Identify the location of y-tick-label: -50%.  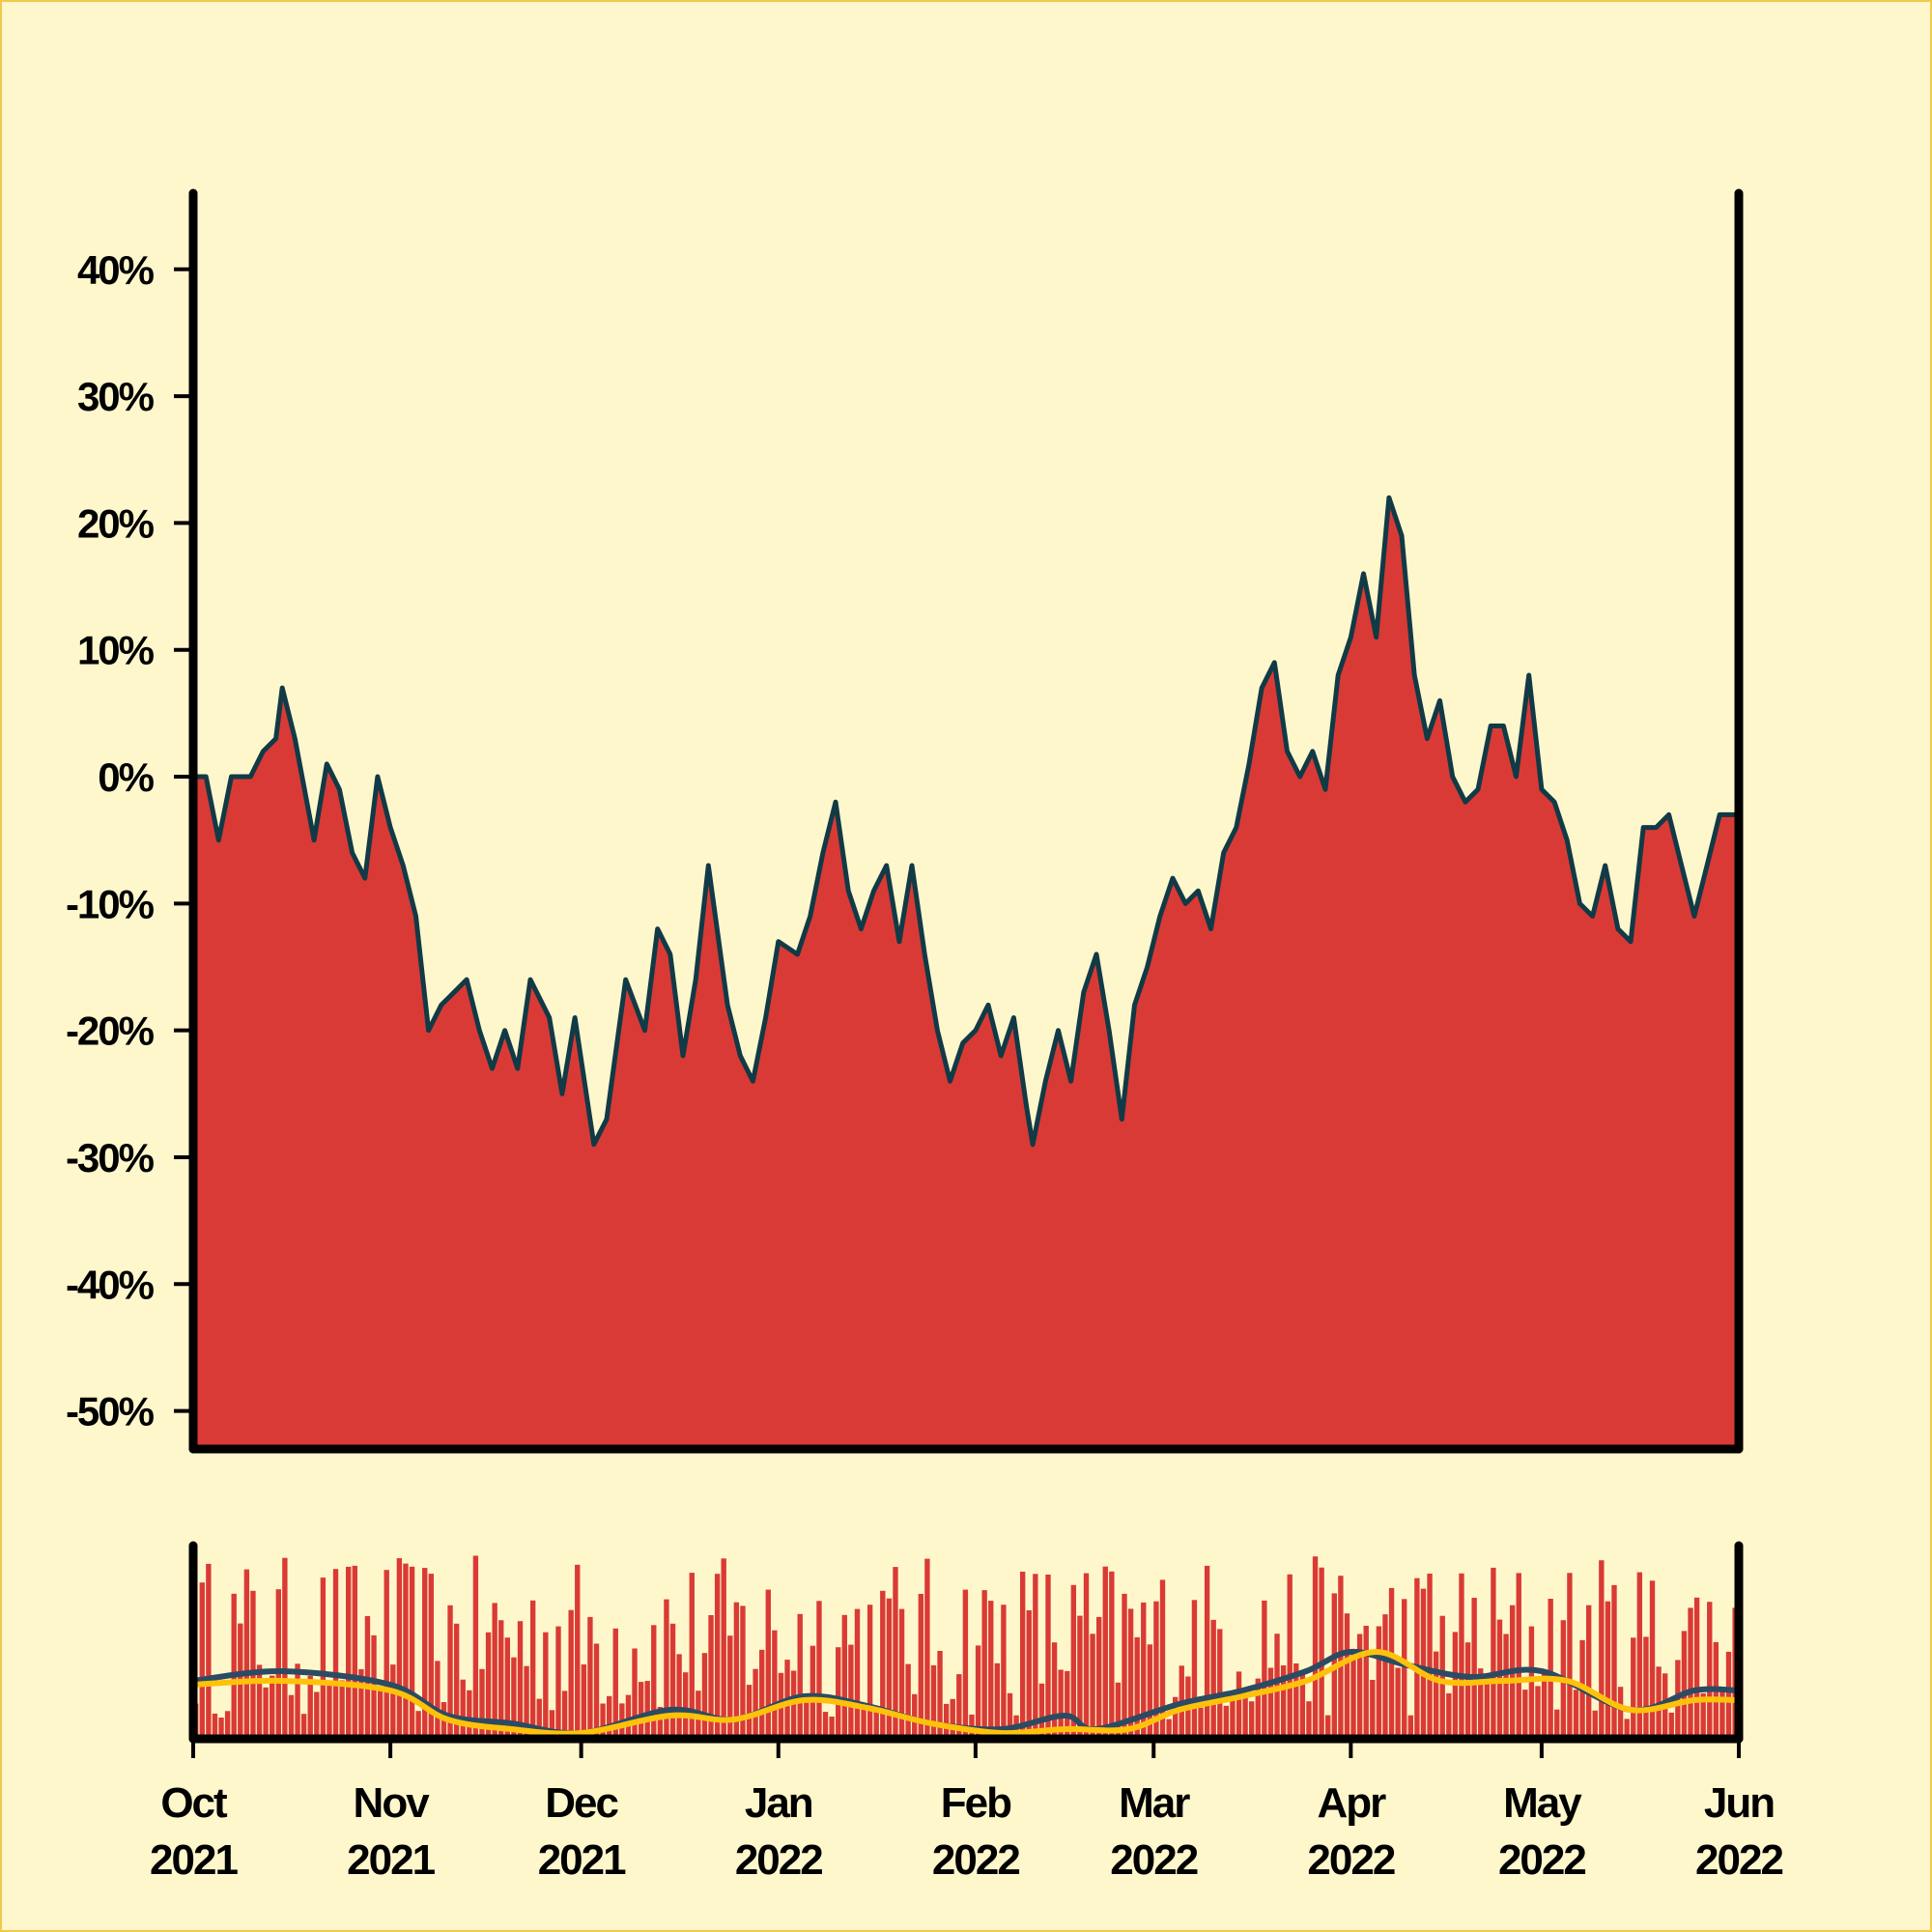
(110, 1412).